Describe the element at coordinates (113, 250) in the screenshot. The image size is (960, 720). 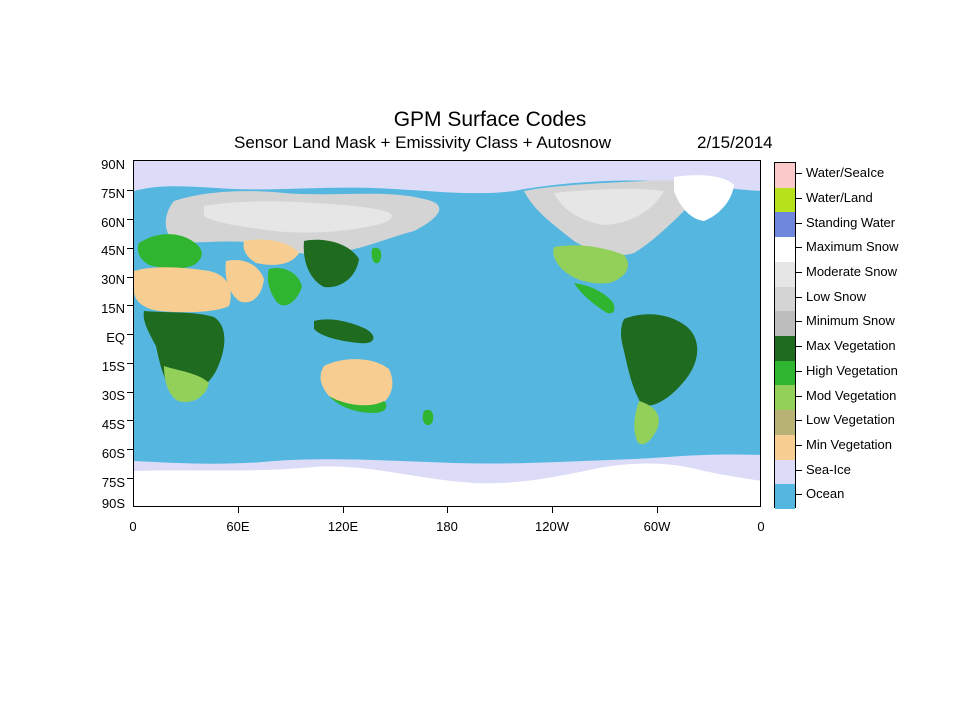
I see `lat-label: 45N` at that location.